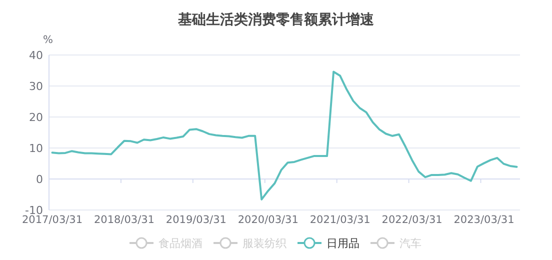 This screenshot has width=552, height=260. Describe the element at coordinates (343, 243) in the screenshot. I see `legend-label: 日用品` at that location.